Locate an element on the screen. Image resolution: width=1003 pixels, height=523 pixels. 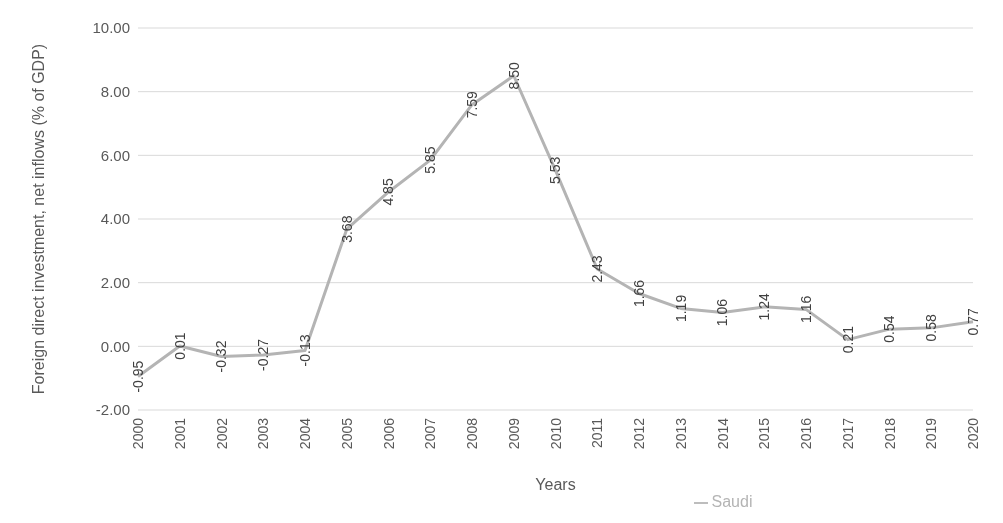
x-tick-label: 2016 is located at coordinates (806, 433).